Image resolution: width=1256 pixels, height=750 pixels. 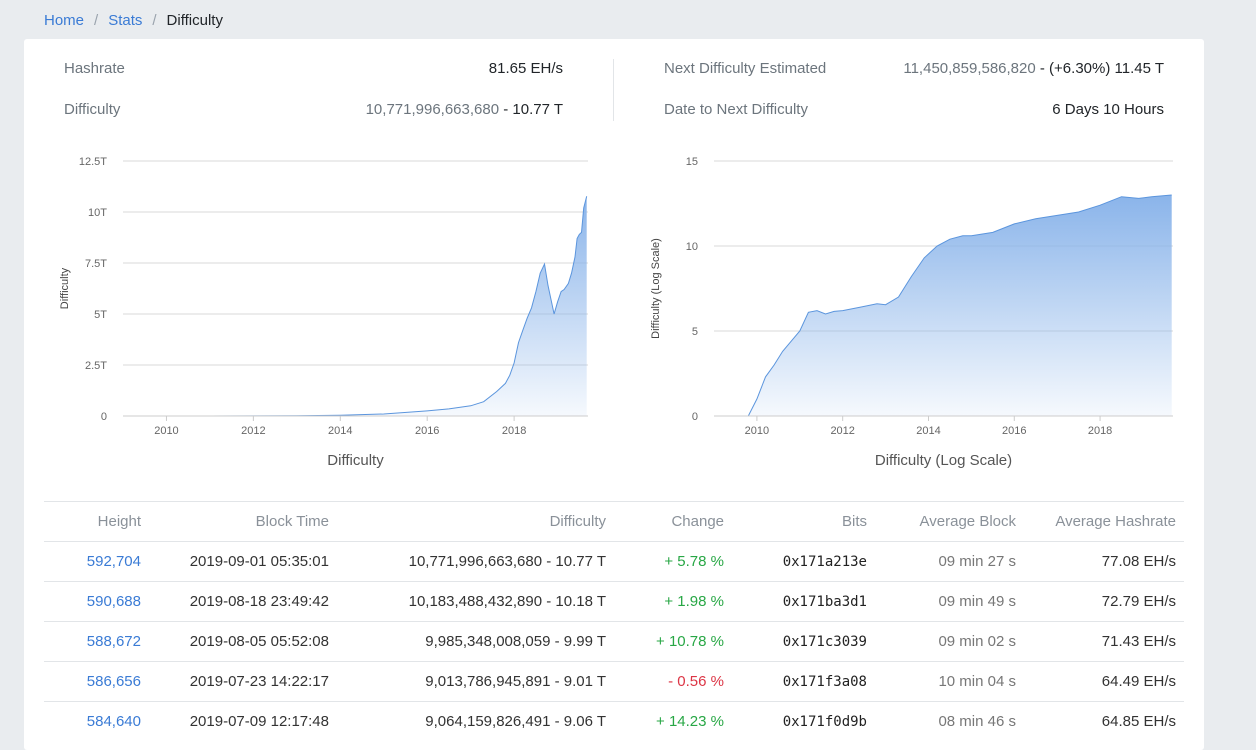 What do you see at coordinates (64, 20) in the screenshot?
I see `breadcrumb-home-link: Home` at bounding box center [64, 20].